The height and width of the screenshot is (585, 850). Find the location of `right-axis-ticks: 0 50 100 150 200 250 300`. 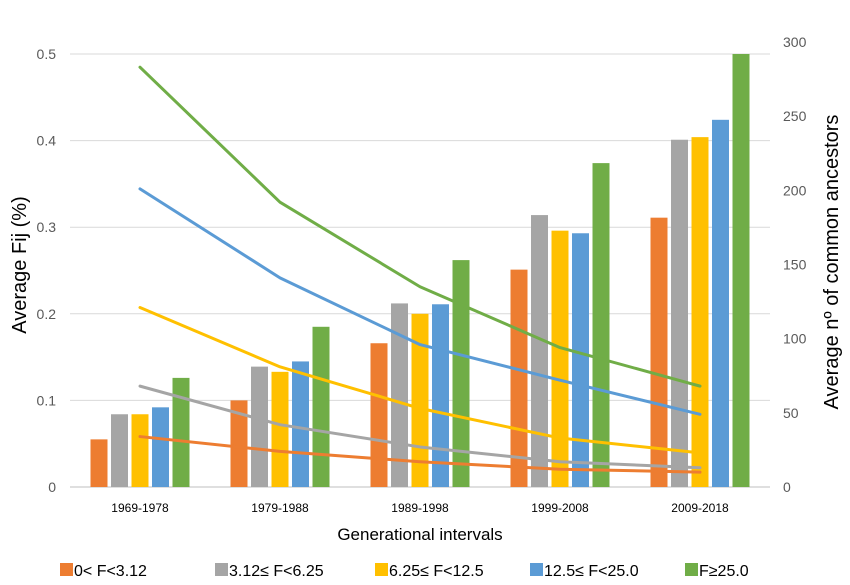

right-axis-ticks: 0 50 100 150 200 250 300 is located at coordinates (795, 264).